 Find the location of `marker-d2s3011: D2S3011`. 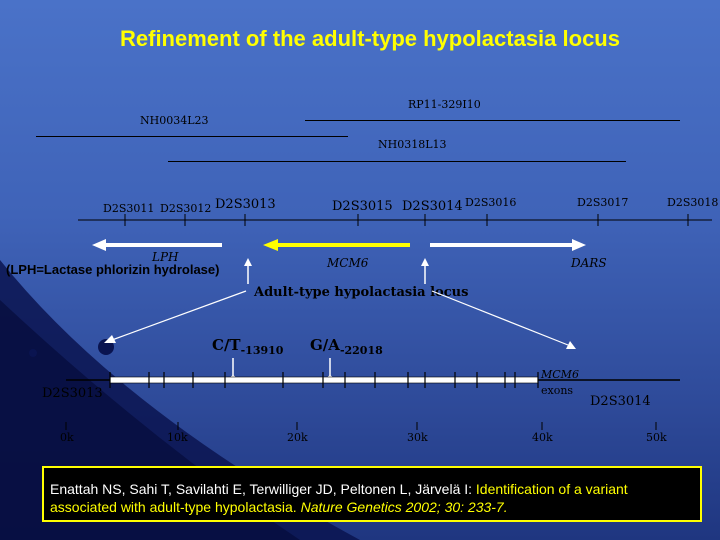

marker-d2s3011: D2S3011 is located at coordinates (129, 208).